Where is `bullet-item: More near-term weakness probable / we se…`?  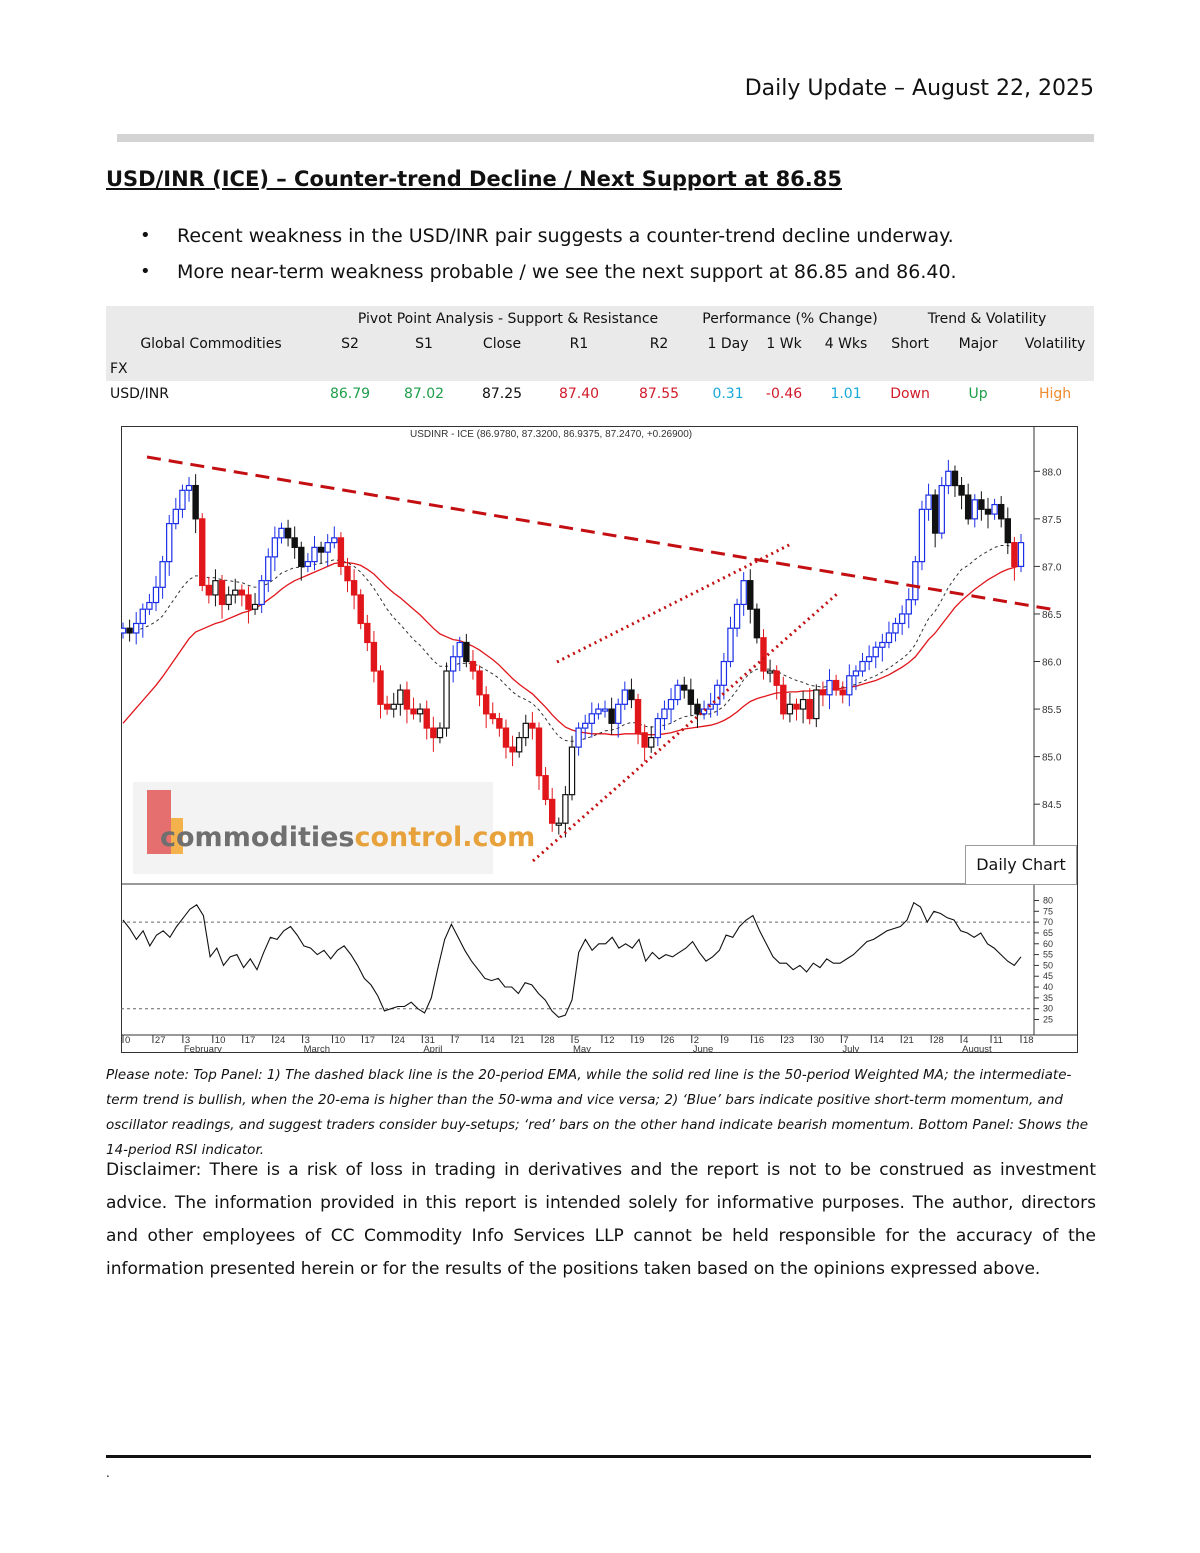
bullet-item: More near-term weakness probable / we se… is located at coordinates (548, 276).